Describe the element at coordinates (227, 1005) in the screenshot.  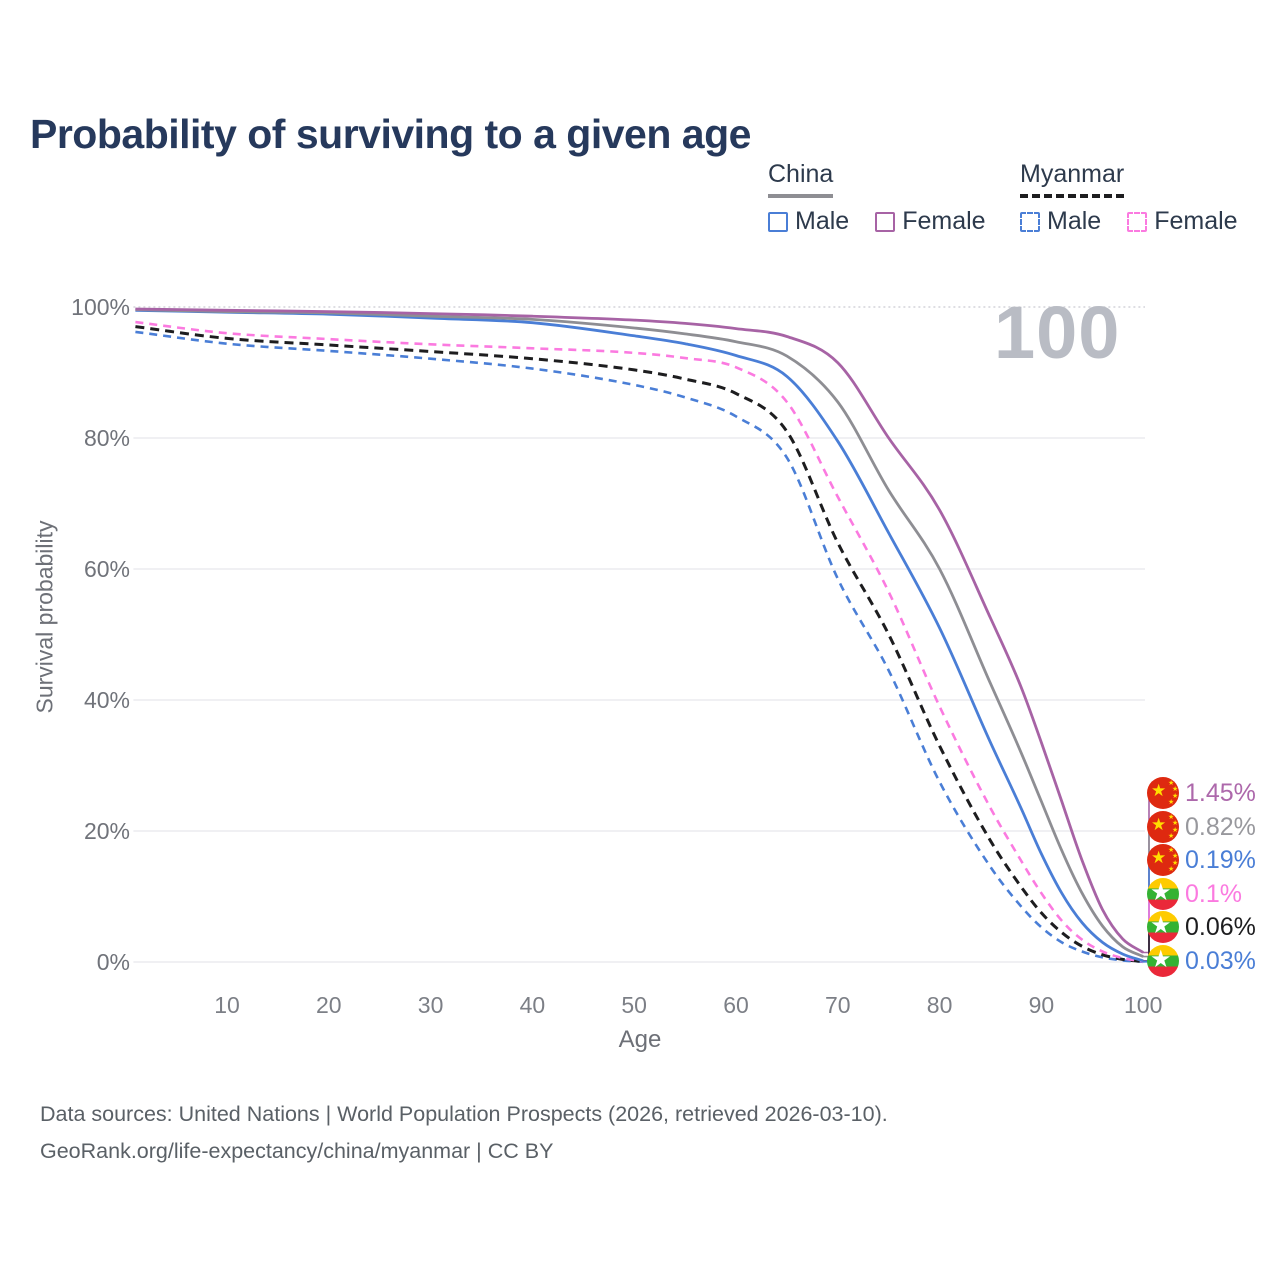
I see `x-tick-label: 10` at that location.